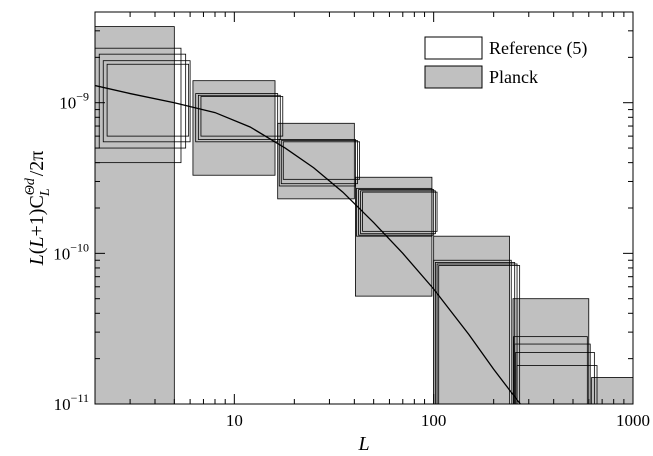 The width and height of the screenshot is (653, 456). I want to click on legend-label-reference: Reference (5), so click(538, 48).